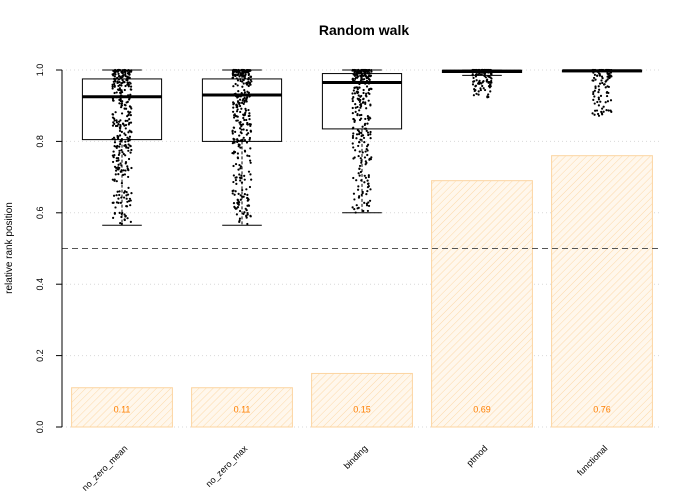 Image resolution: width=700 pixels, height=500 pixels. Describe the element at coordinates (40, 70) in the screenshot. I see `y-tick-label: 1.0` at that location.